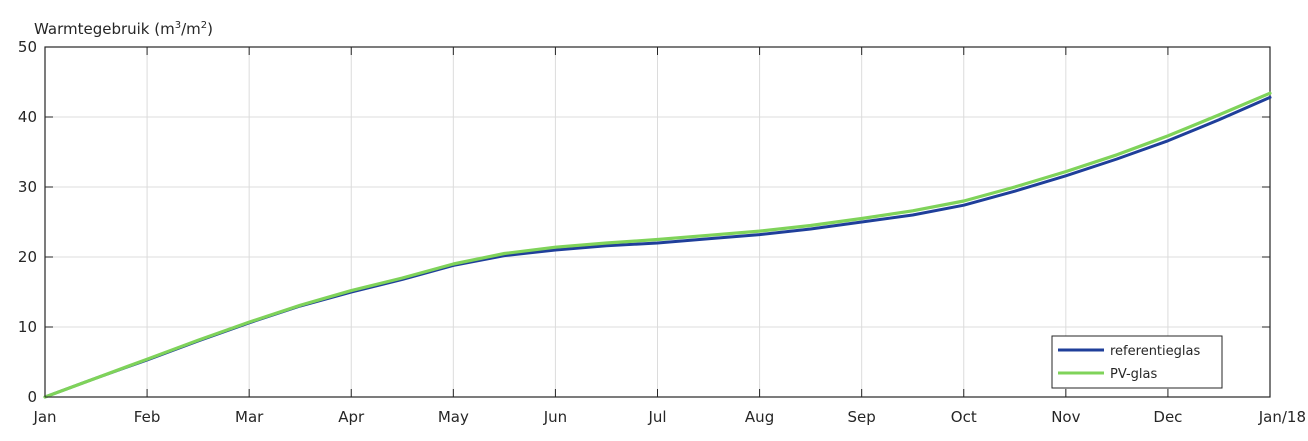 The image size is (1308, 441). I want to click on y-tick-label: 50, so click(27, 47).